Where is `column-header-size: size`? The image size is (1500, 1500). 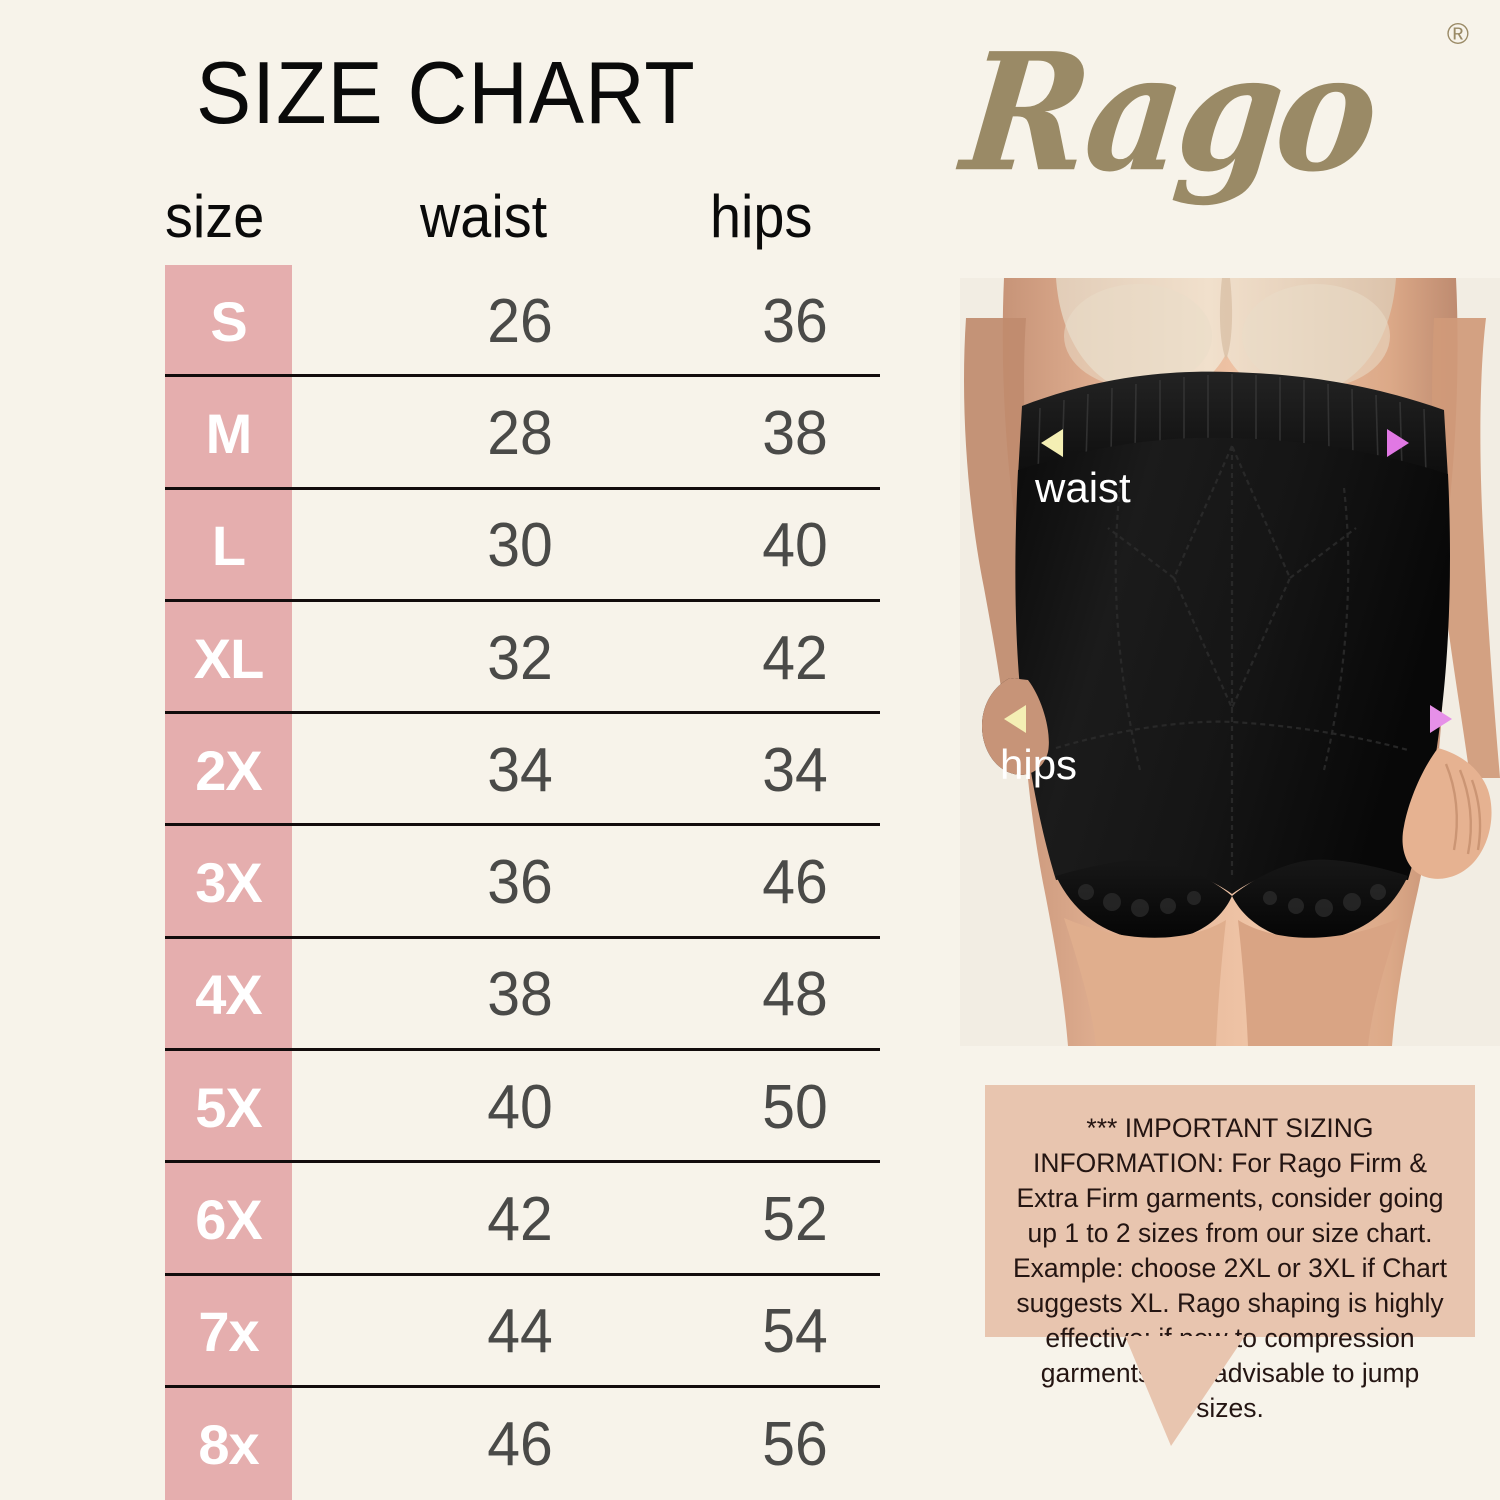
column-header-size: size is located at coordinates (215, 216).